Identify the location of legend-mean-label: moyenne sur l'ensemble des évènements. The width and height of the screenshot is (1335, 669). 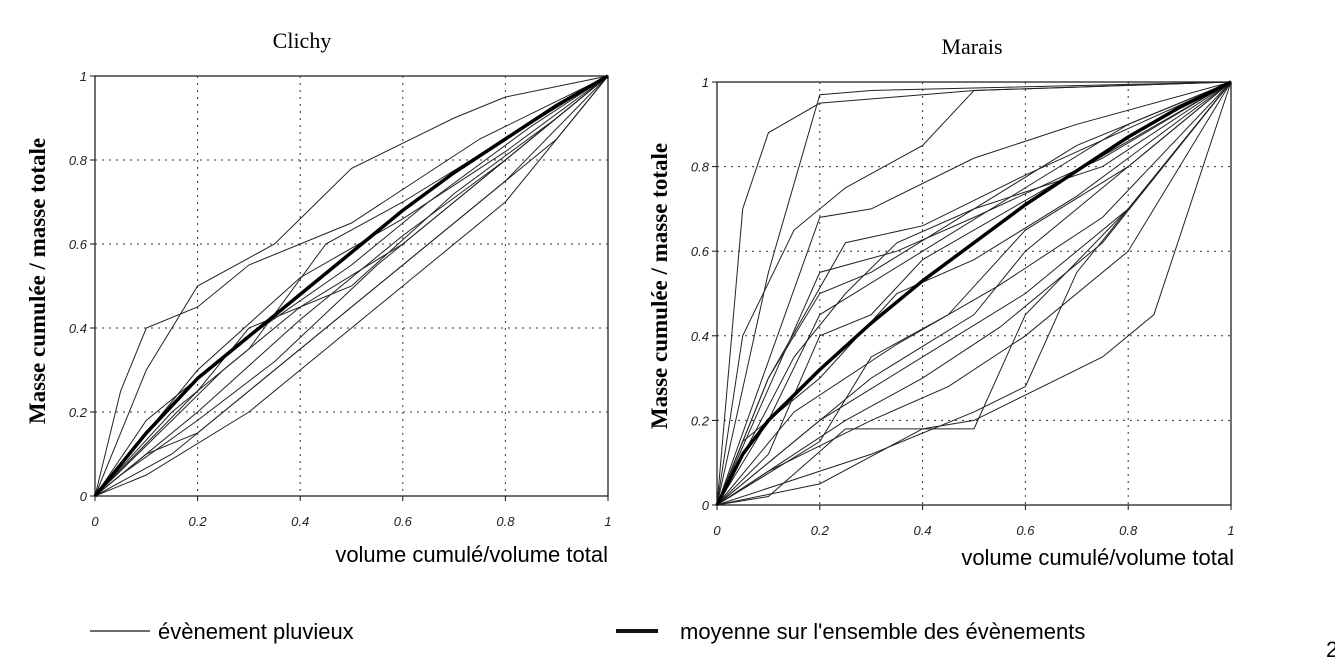
(882, 631).